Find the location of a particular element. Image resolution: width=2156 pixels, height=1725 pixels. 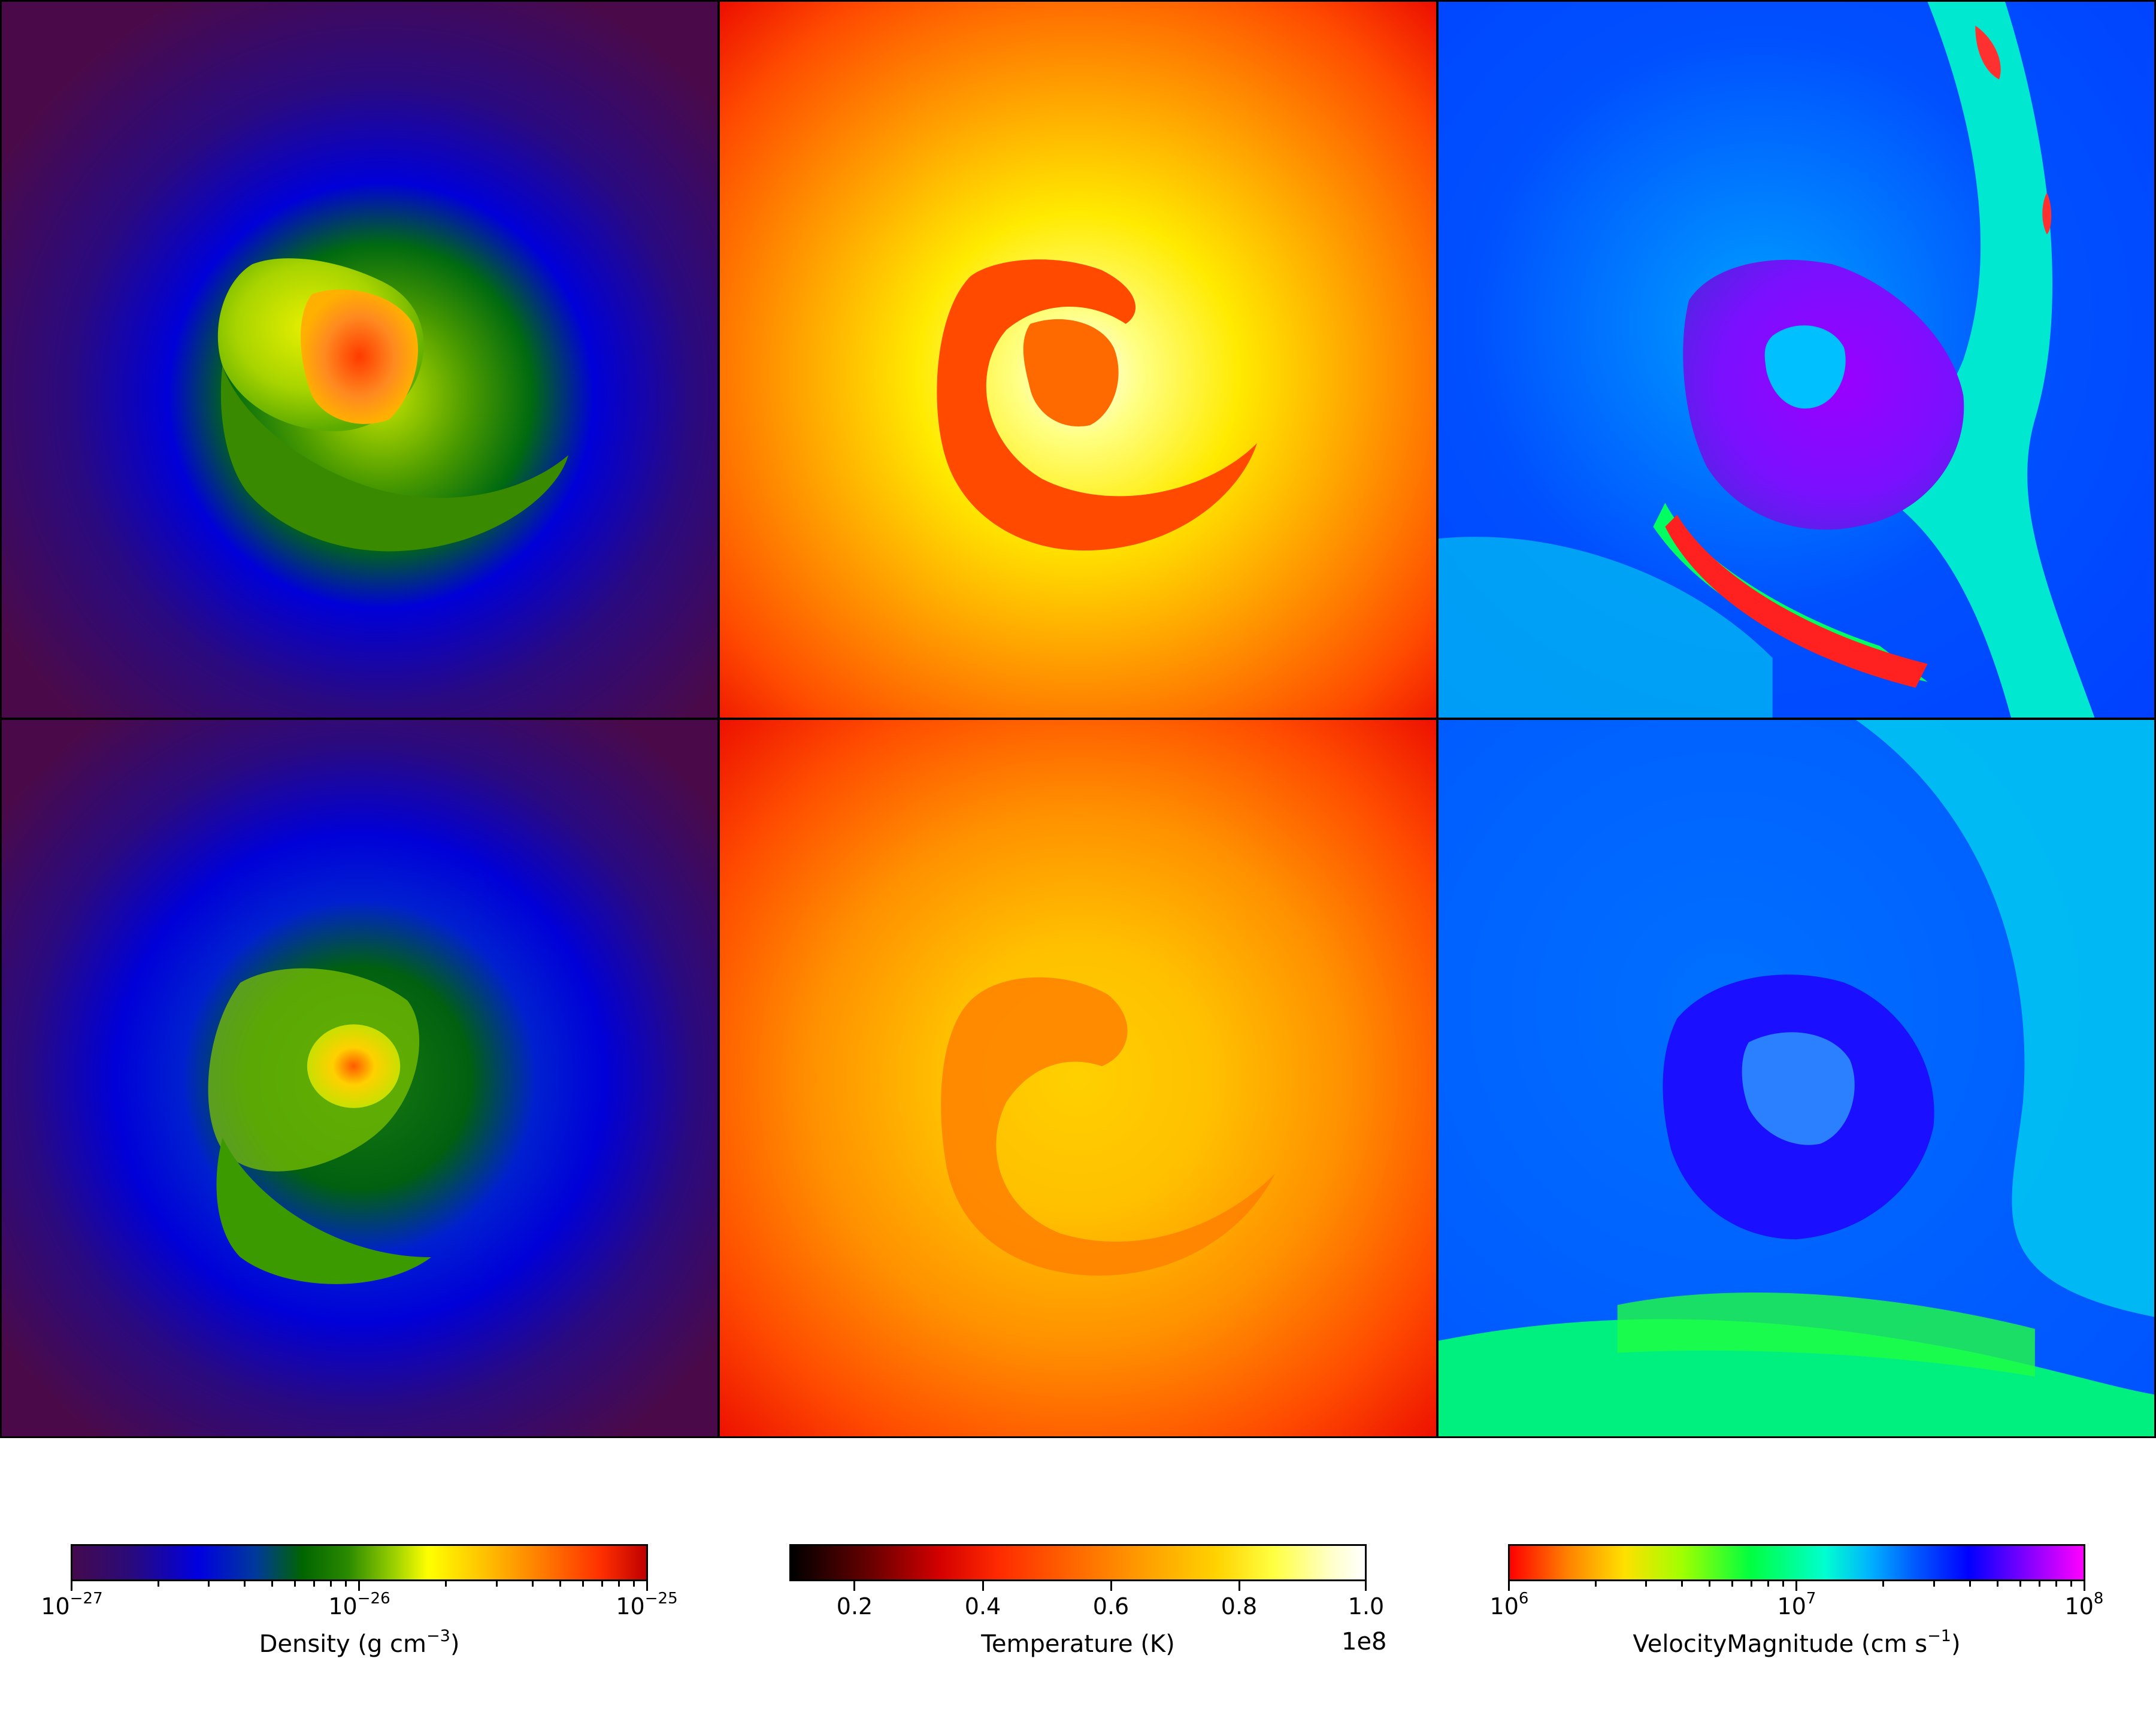

density-colorbar-label: Density (g cm−3) is located at coordinates (359, 1642).